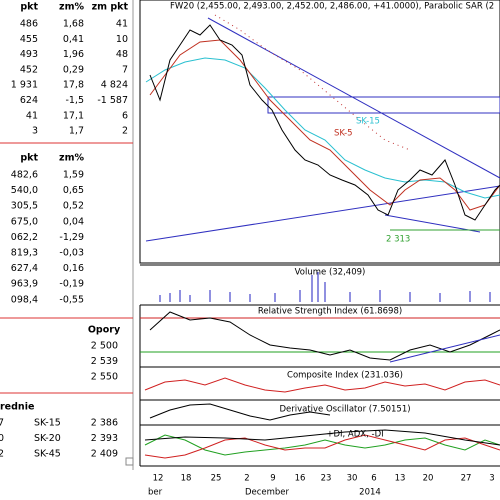  I want to click on table-cell: 10, so click(122, 39).